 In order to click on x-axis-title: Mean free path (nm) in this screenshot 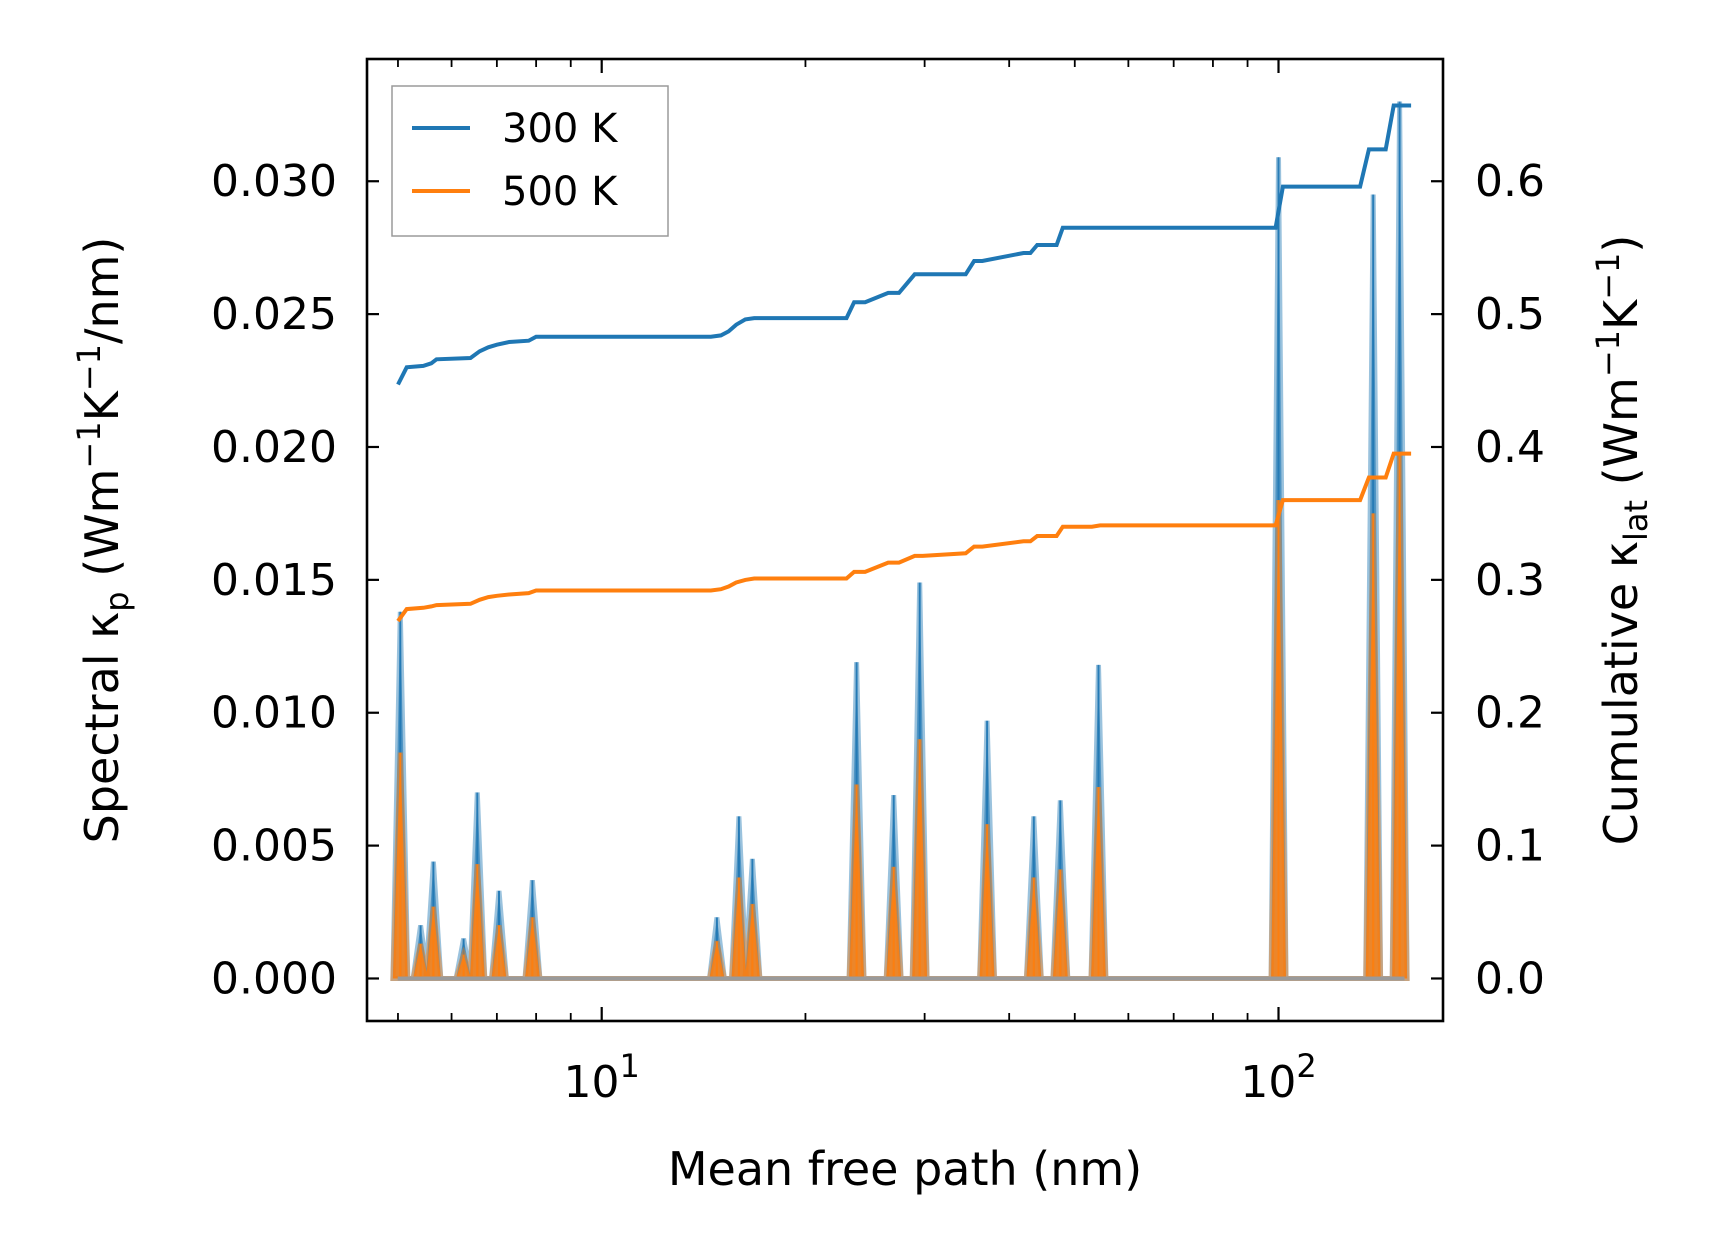, I will do `click(905, 1169)`.